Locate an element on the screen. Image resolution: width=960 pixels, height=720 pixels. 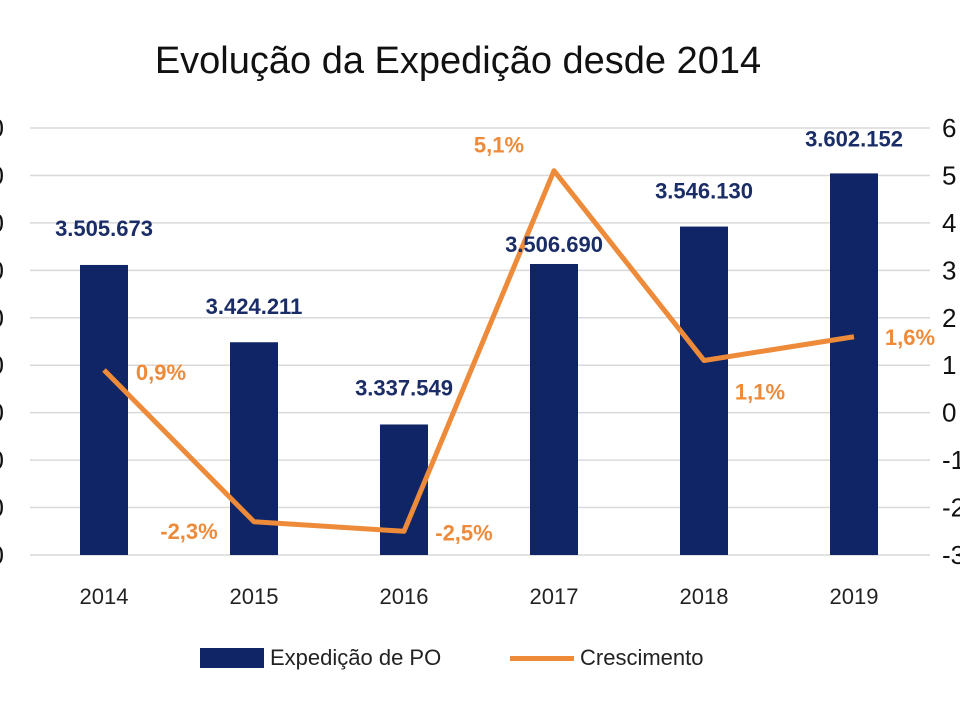
bar-data-label: 3.337.549 is located at coordinates (404, 387).